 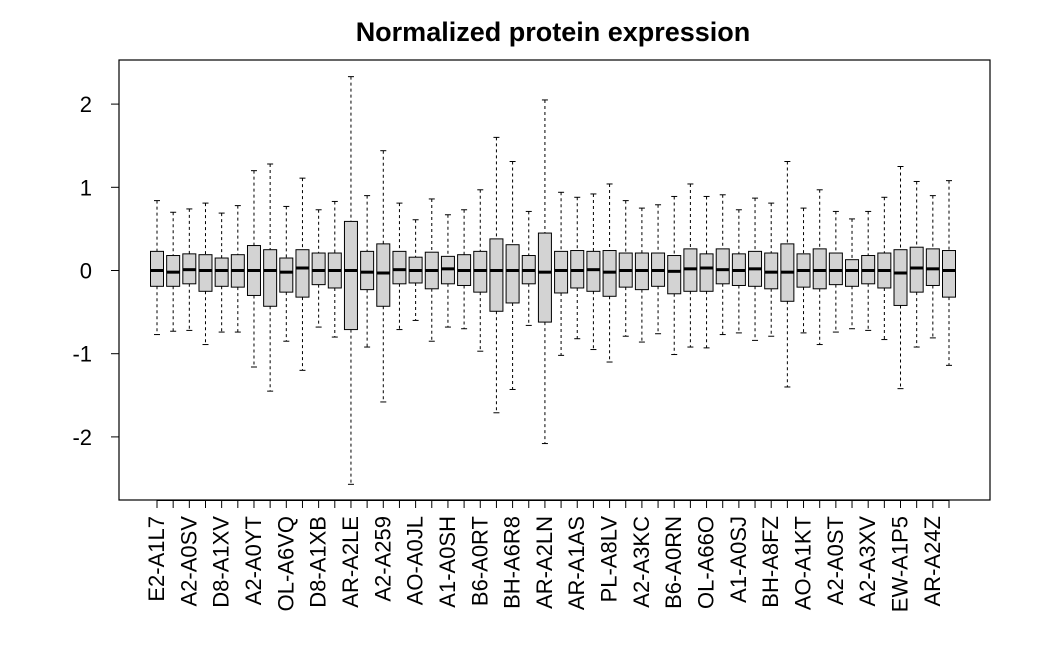 I want to click on x-tick-label: AR-A1AS, so click(x=576, y=563).